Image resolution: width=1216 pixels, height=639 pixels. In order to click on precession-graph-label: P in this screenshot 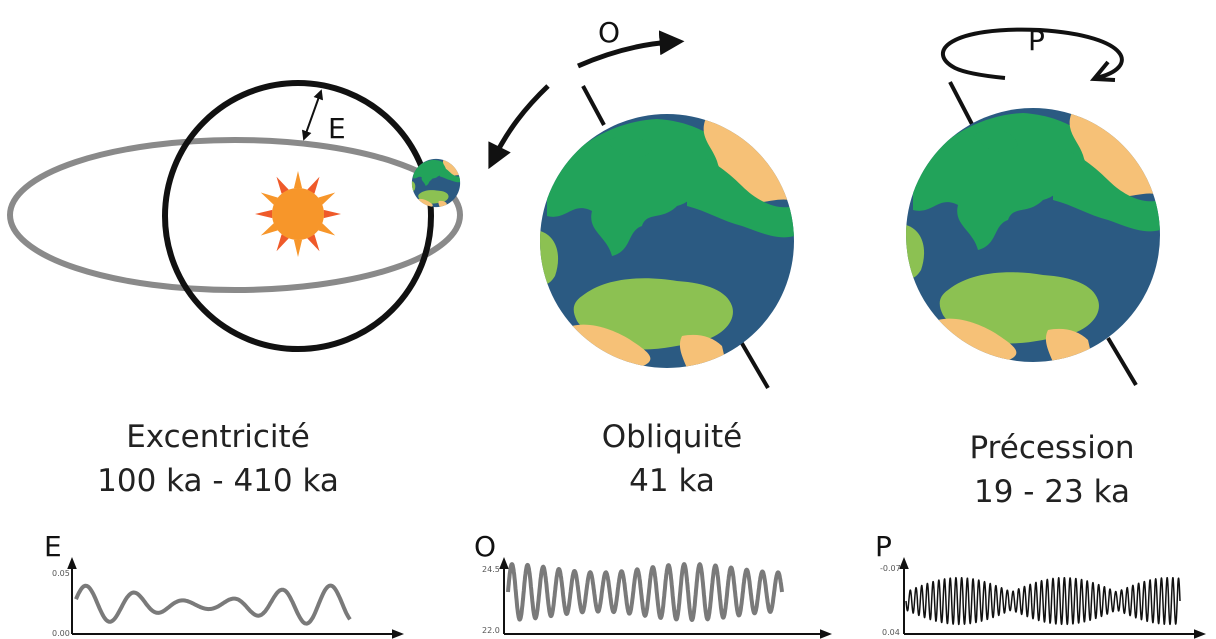, I will do `click(883, 546)`.